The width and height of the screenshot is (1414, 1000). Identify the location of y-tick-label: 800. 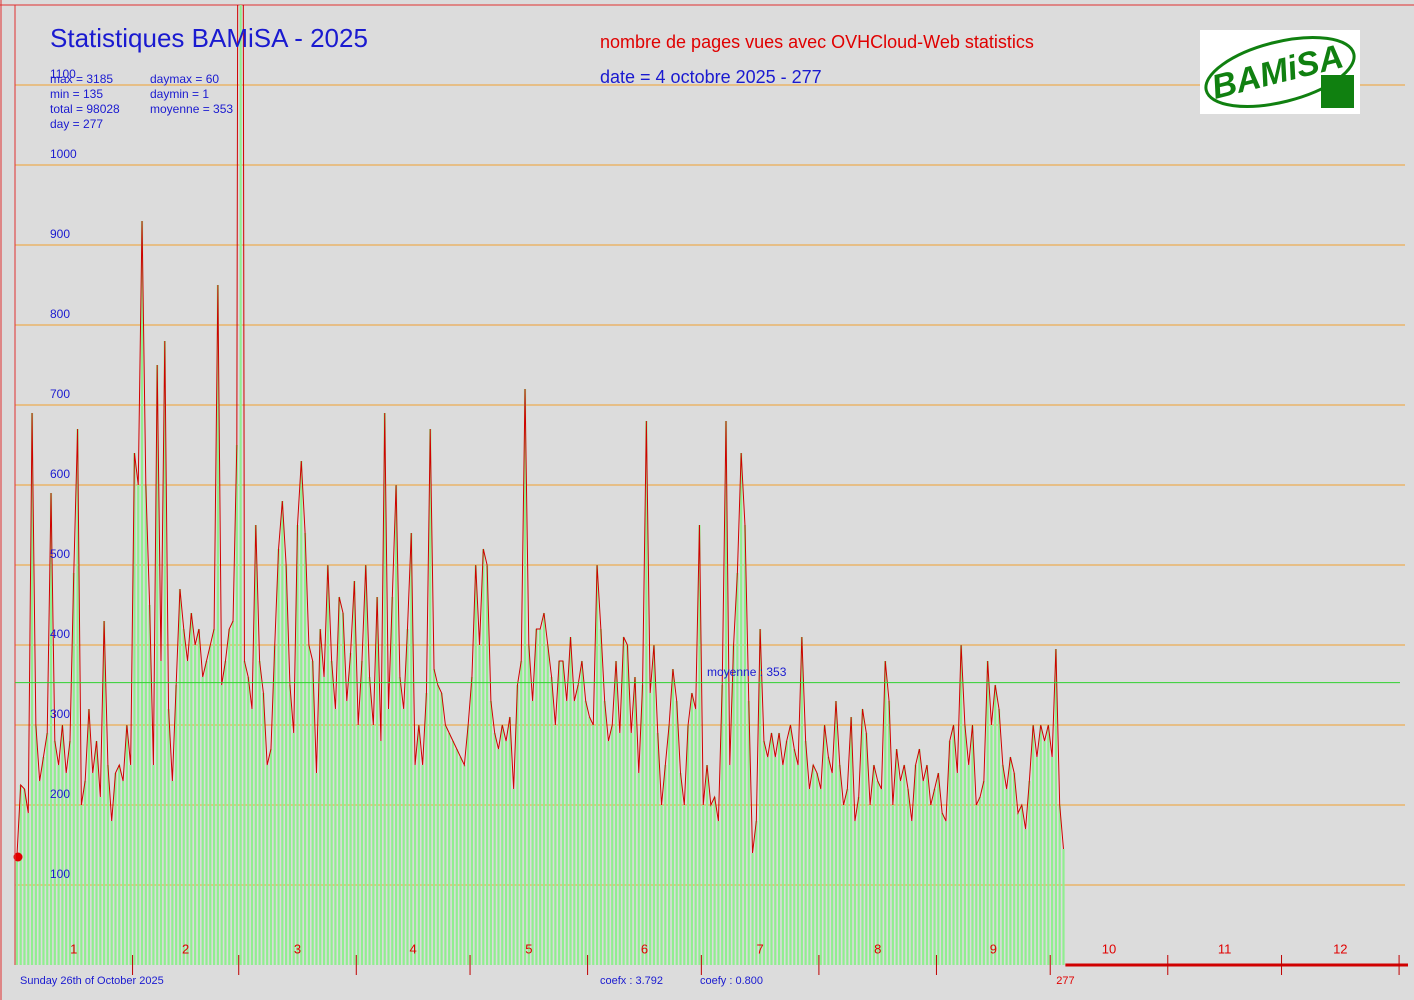
(60, 314).